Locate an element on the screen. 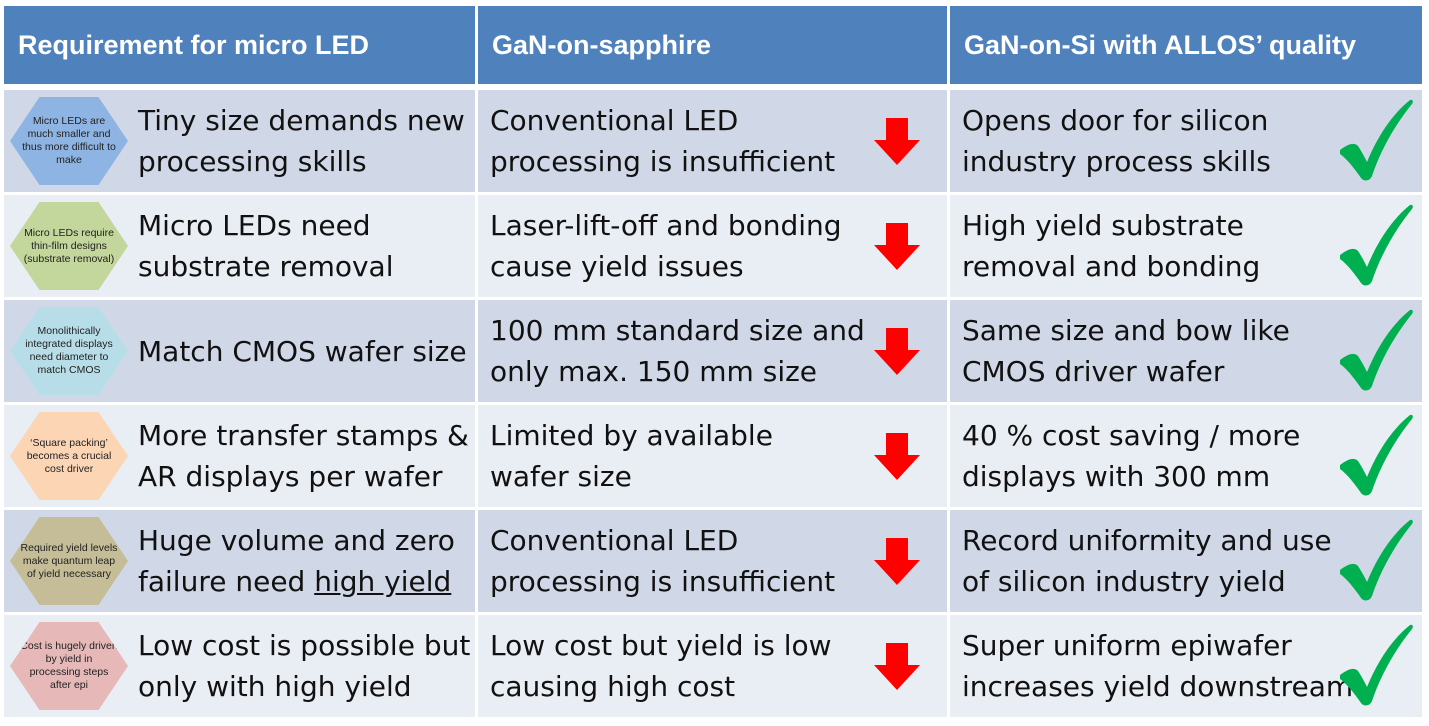 Image resolution: width=1429 pixels, height=726 pixels. allos-line: removal and bonding is located at coordinates (1111, 266).